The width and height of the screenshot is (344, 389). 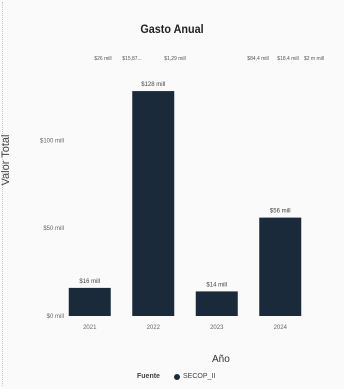 What do you see at coordinates (314, 59) in the screenshot?
I see `top-annotation-label: $2 m mill` at bounding box center [314, 59].